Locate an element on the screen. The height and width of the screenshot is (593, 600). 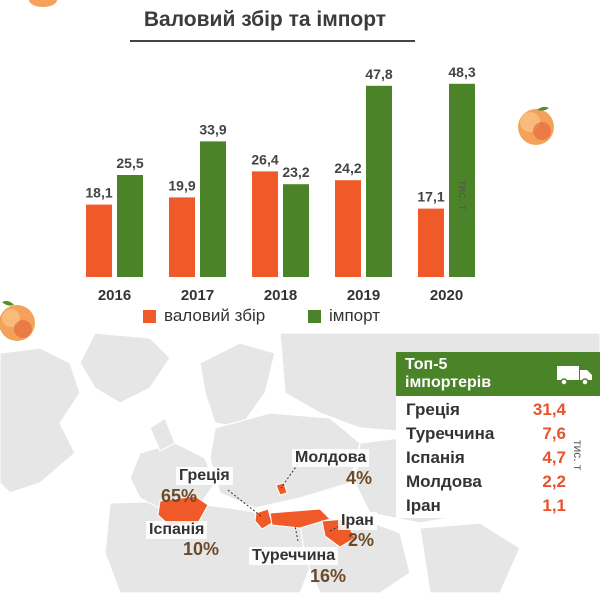
top5-value: 4,7 is located at coordinates (554, 457).